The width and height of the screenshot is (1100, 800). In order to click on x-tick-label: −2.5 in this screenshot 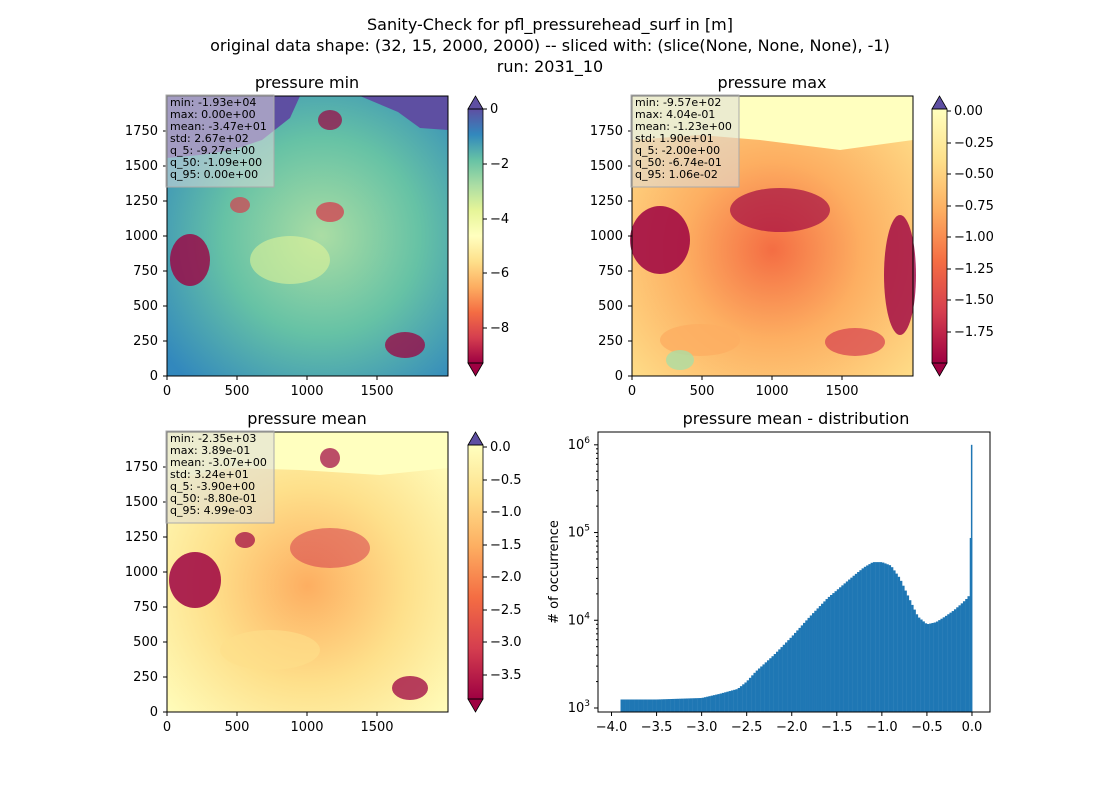, I will do `click(747, 727)`.